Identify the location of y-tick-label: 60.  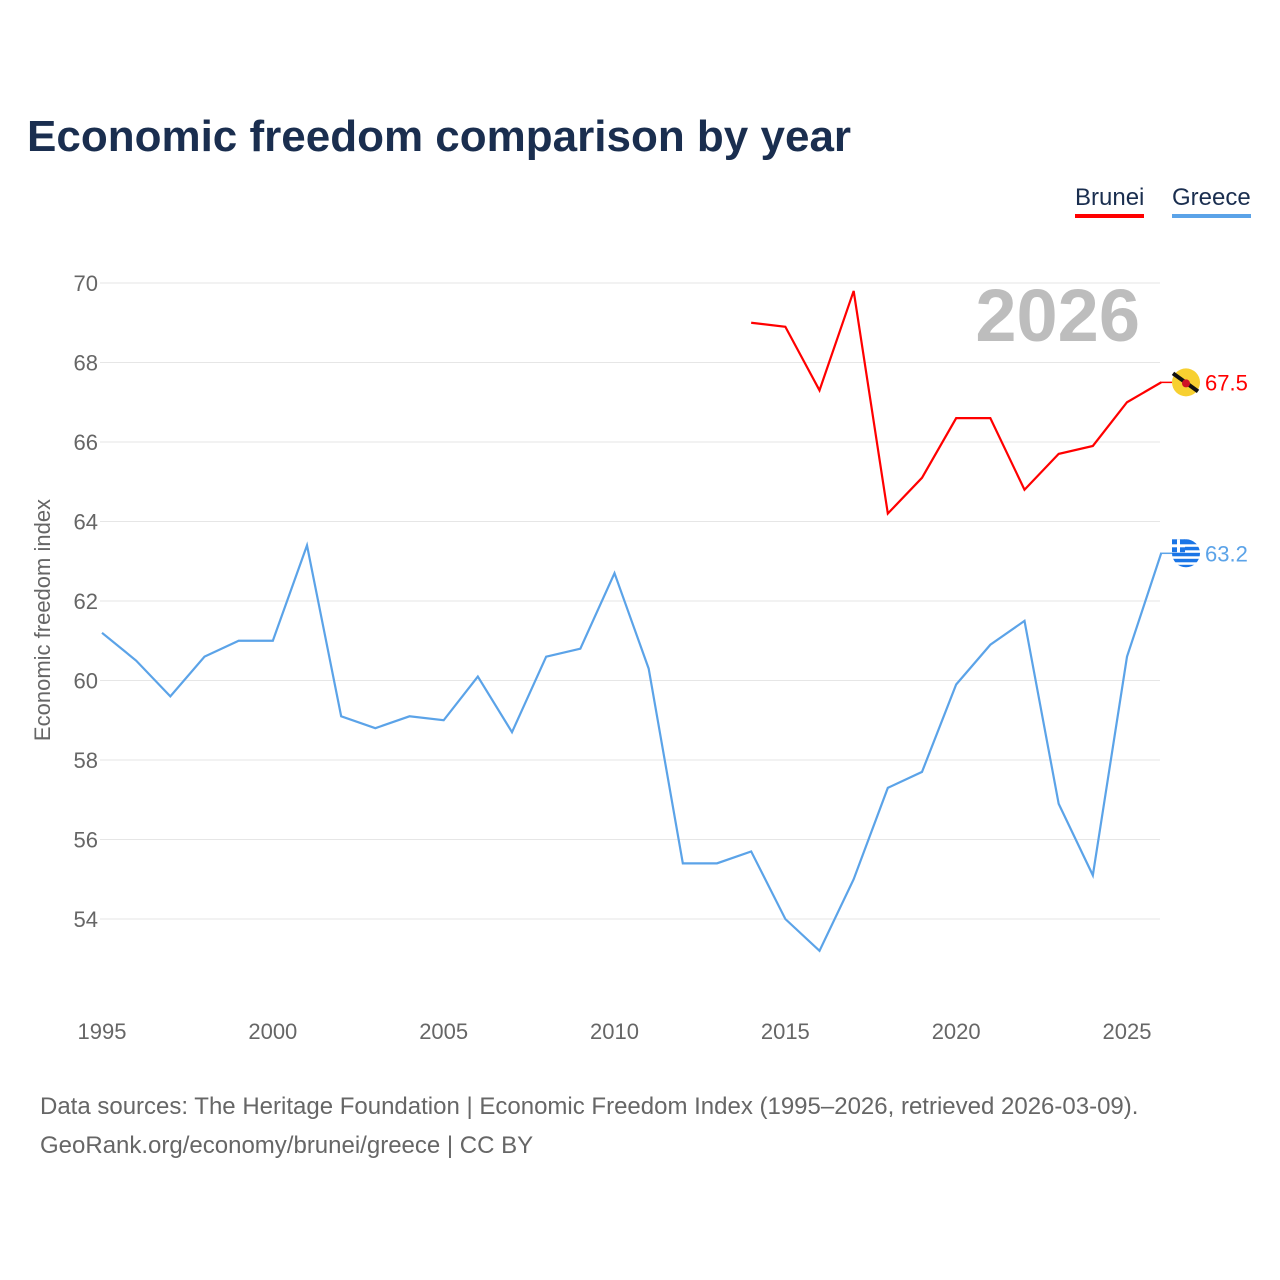
(86, 681).